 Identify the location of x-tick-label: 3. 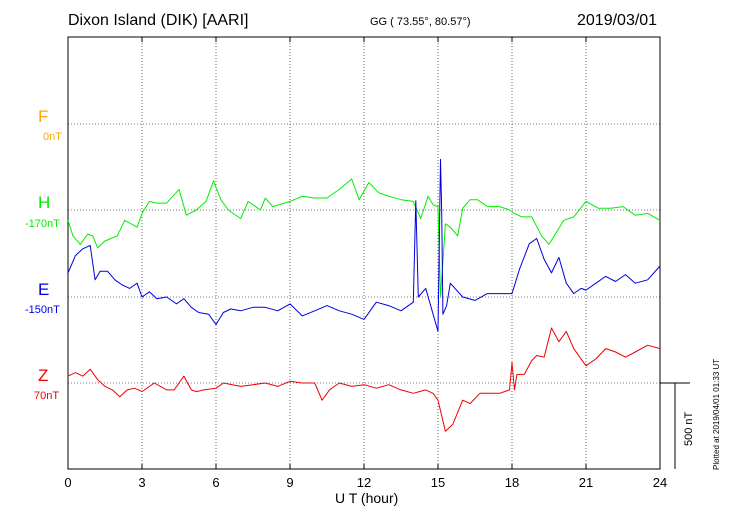
(141, 482).